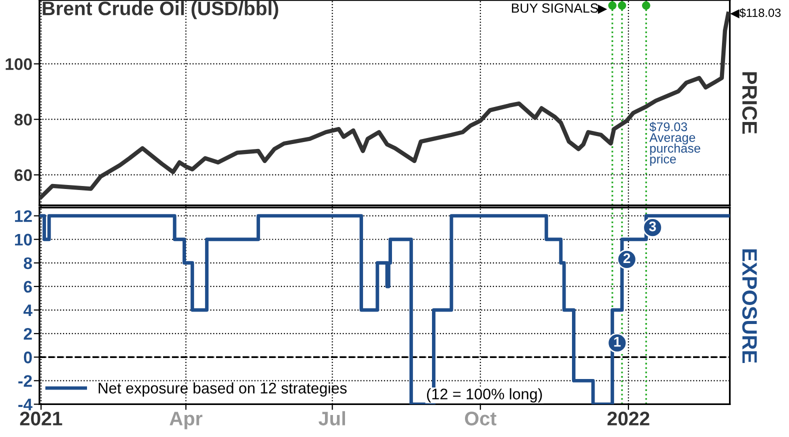  What do you see at coordinates (28, 263) in the screenshot?
I see `y-tick-label: 8` at bounding box center [28, 263].